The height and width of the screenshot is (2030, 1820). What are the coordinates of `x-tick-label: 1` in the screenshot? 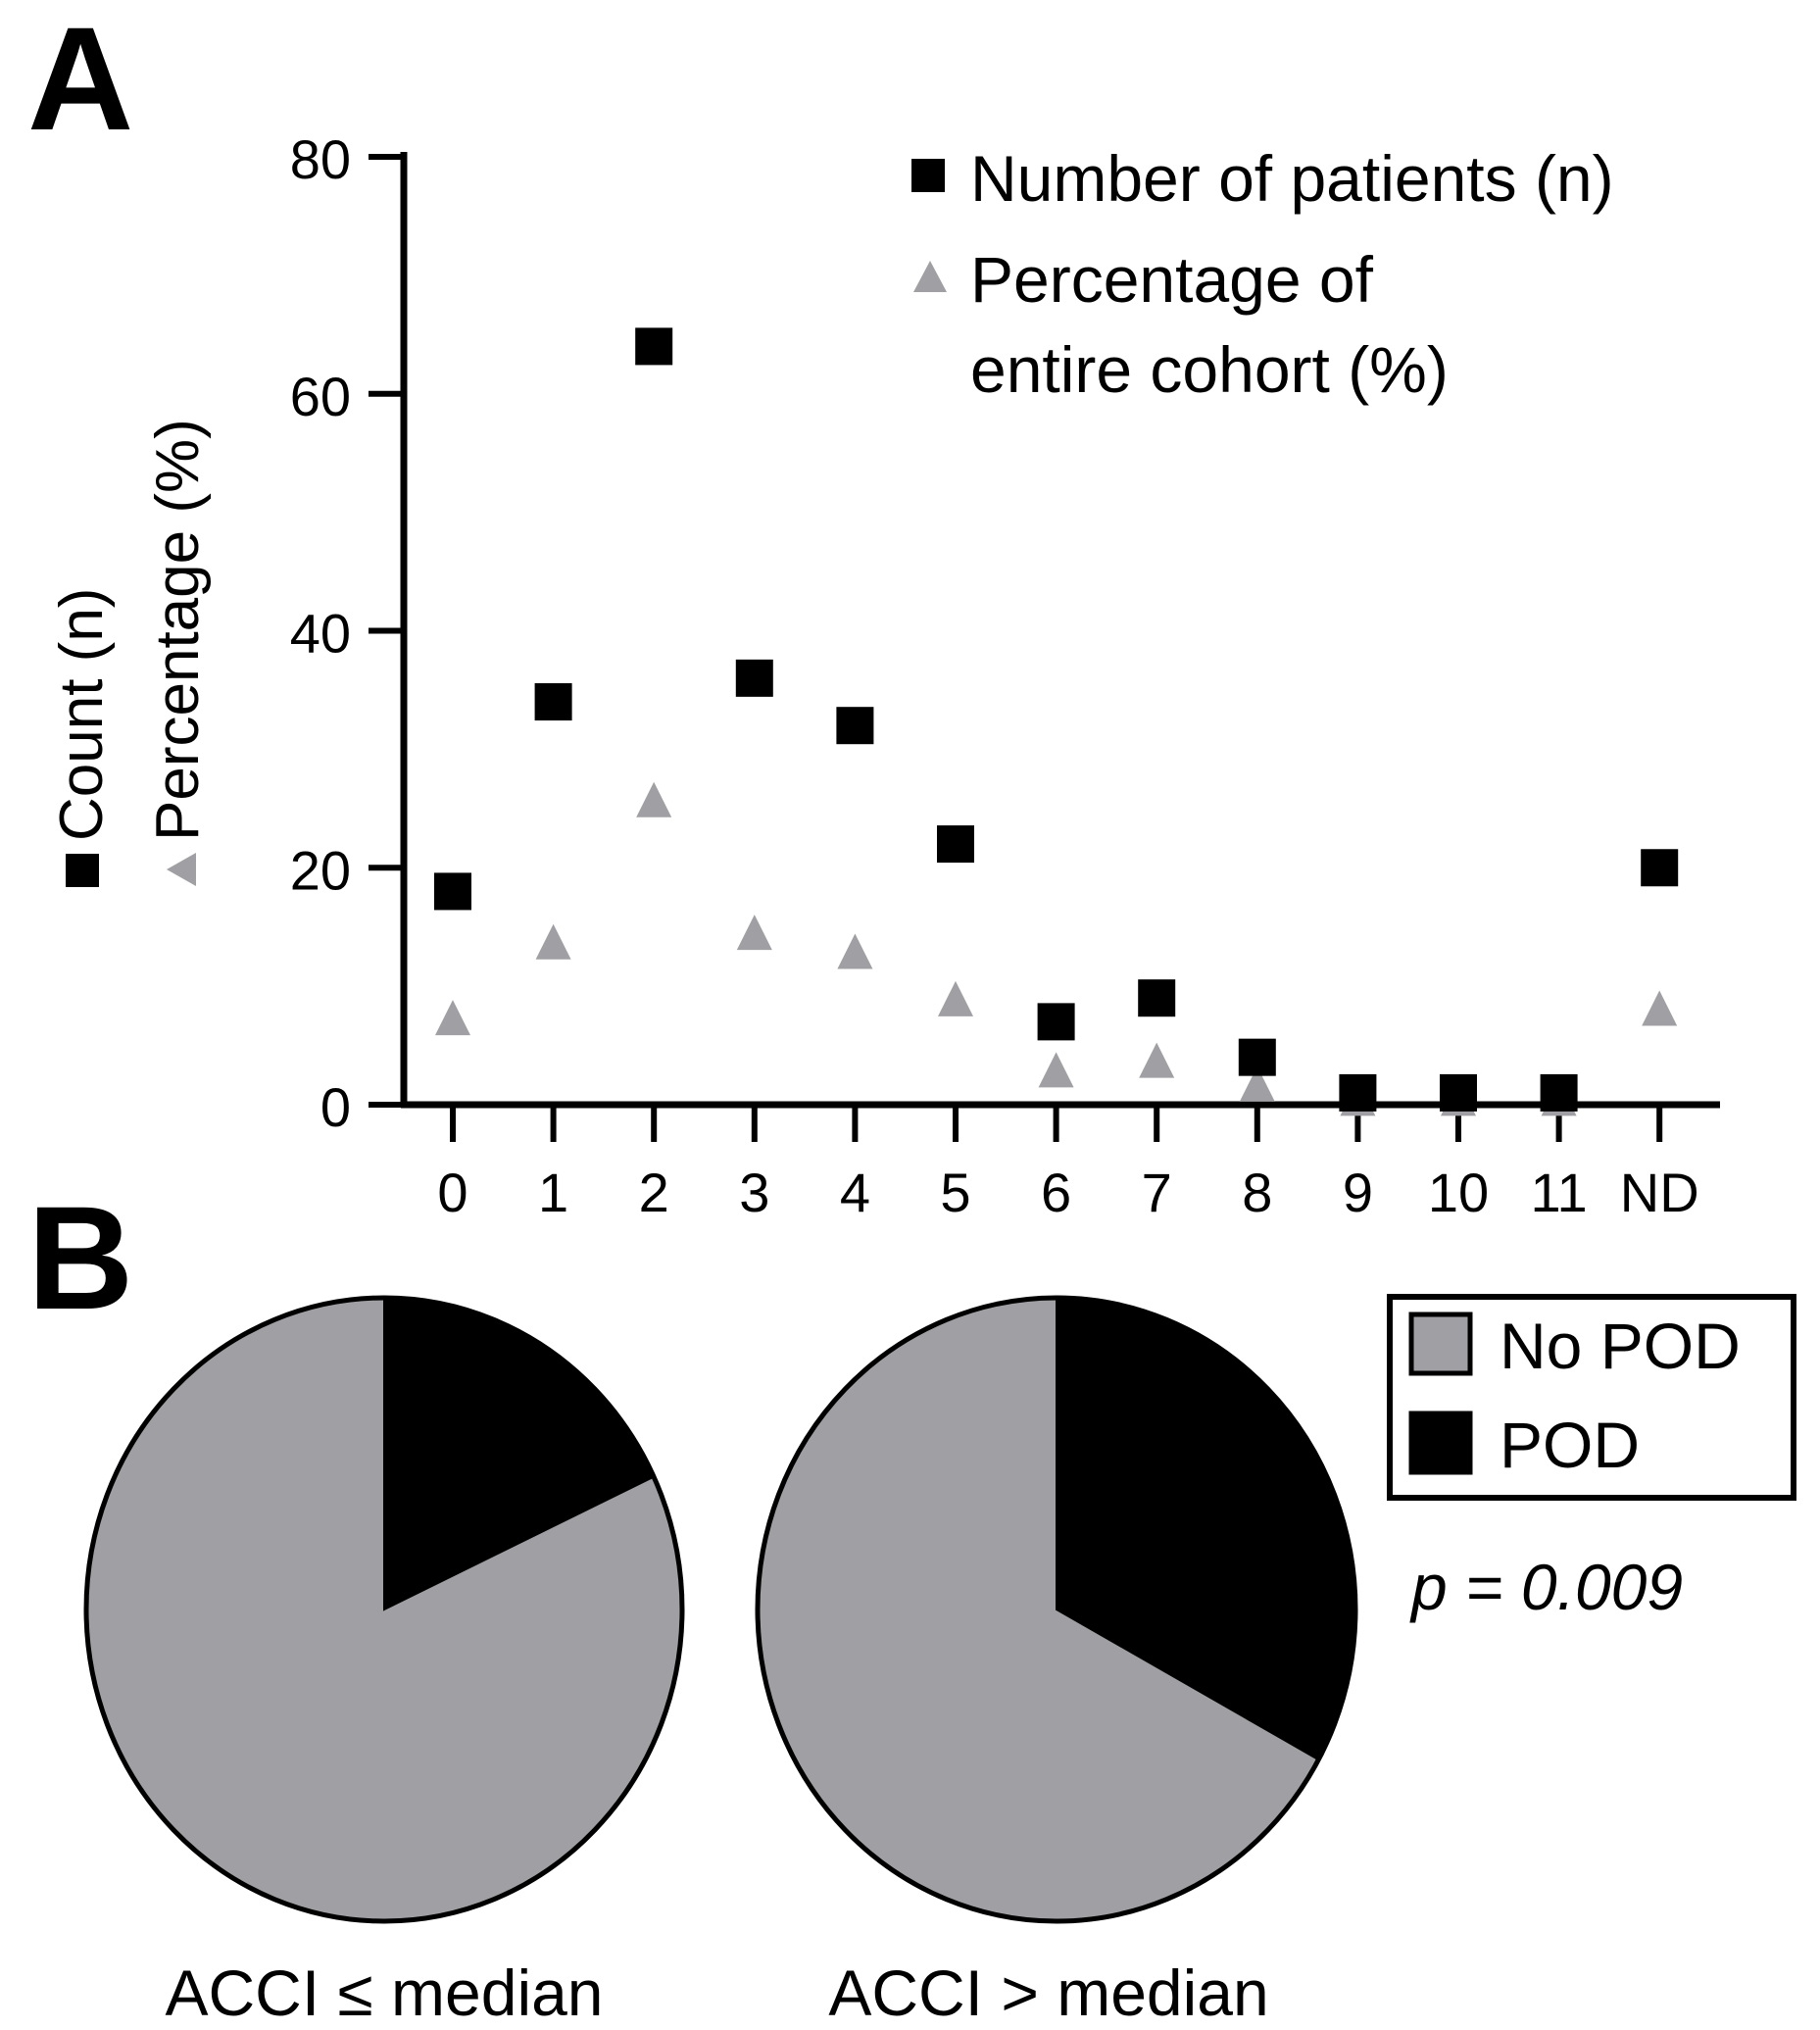 It's located at (553, 1192).